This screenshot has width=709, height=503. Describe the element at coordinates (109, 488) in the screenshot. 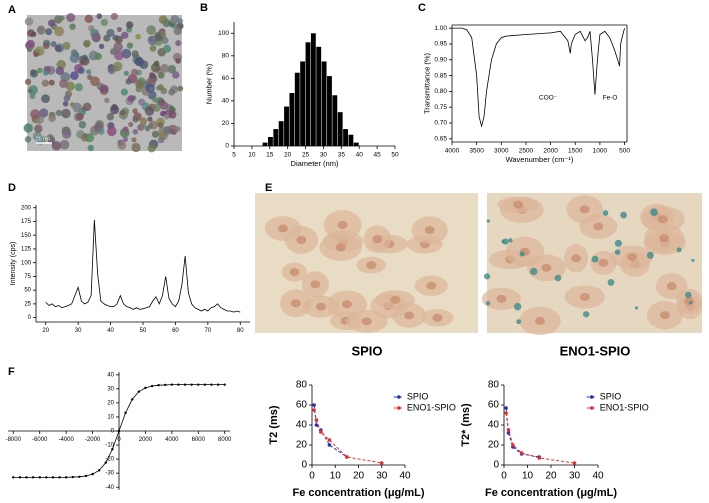

I see `y-tick-label: -40` at that location.